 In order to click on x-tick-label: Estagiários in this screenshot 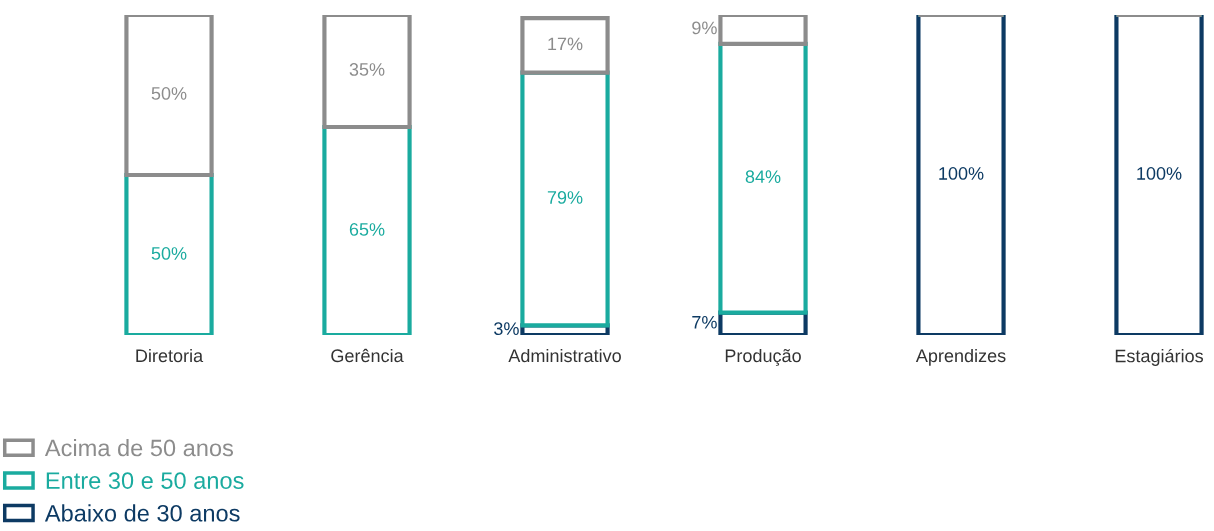, I will do `click(1159, 357)`.